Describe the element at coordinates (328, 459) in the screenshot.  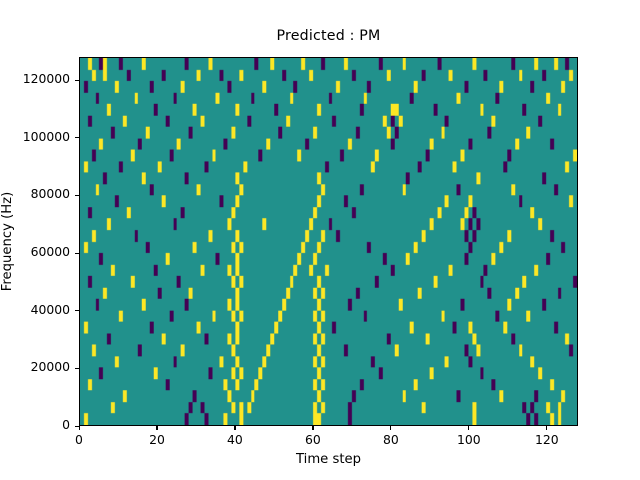
I see `x-axis-label: Time step` at that location.